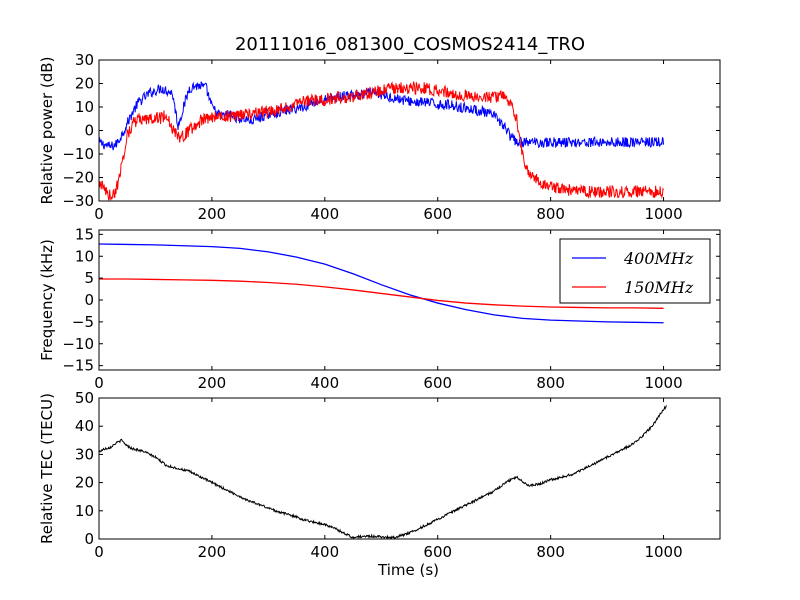 The width and height of the screenshot is (800, 600). What do you see at coordinates (47, 131) in the screenshot?
I see `y-axis-label: Relative power (dB)` at bounding box center [47, 131].